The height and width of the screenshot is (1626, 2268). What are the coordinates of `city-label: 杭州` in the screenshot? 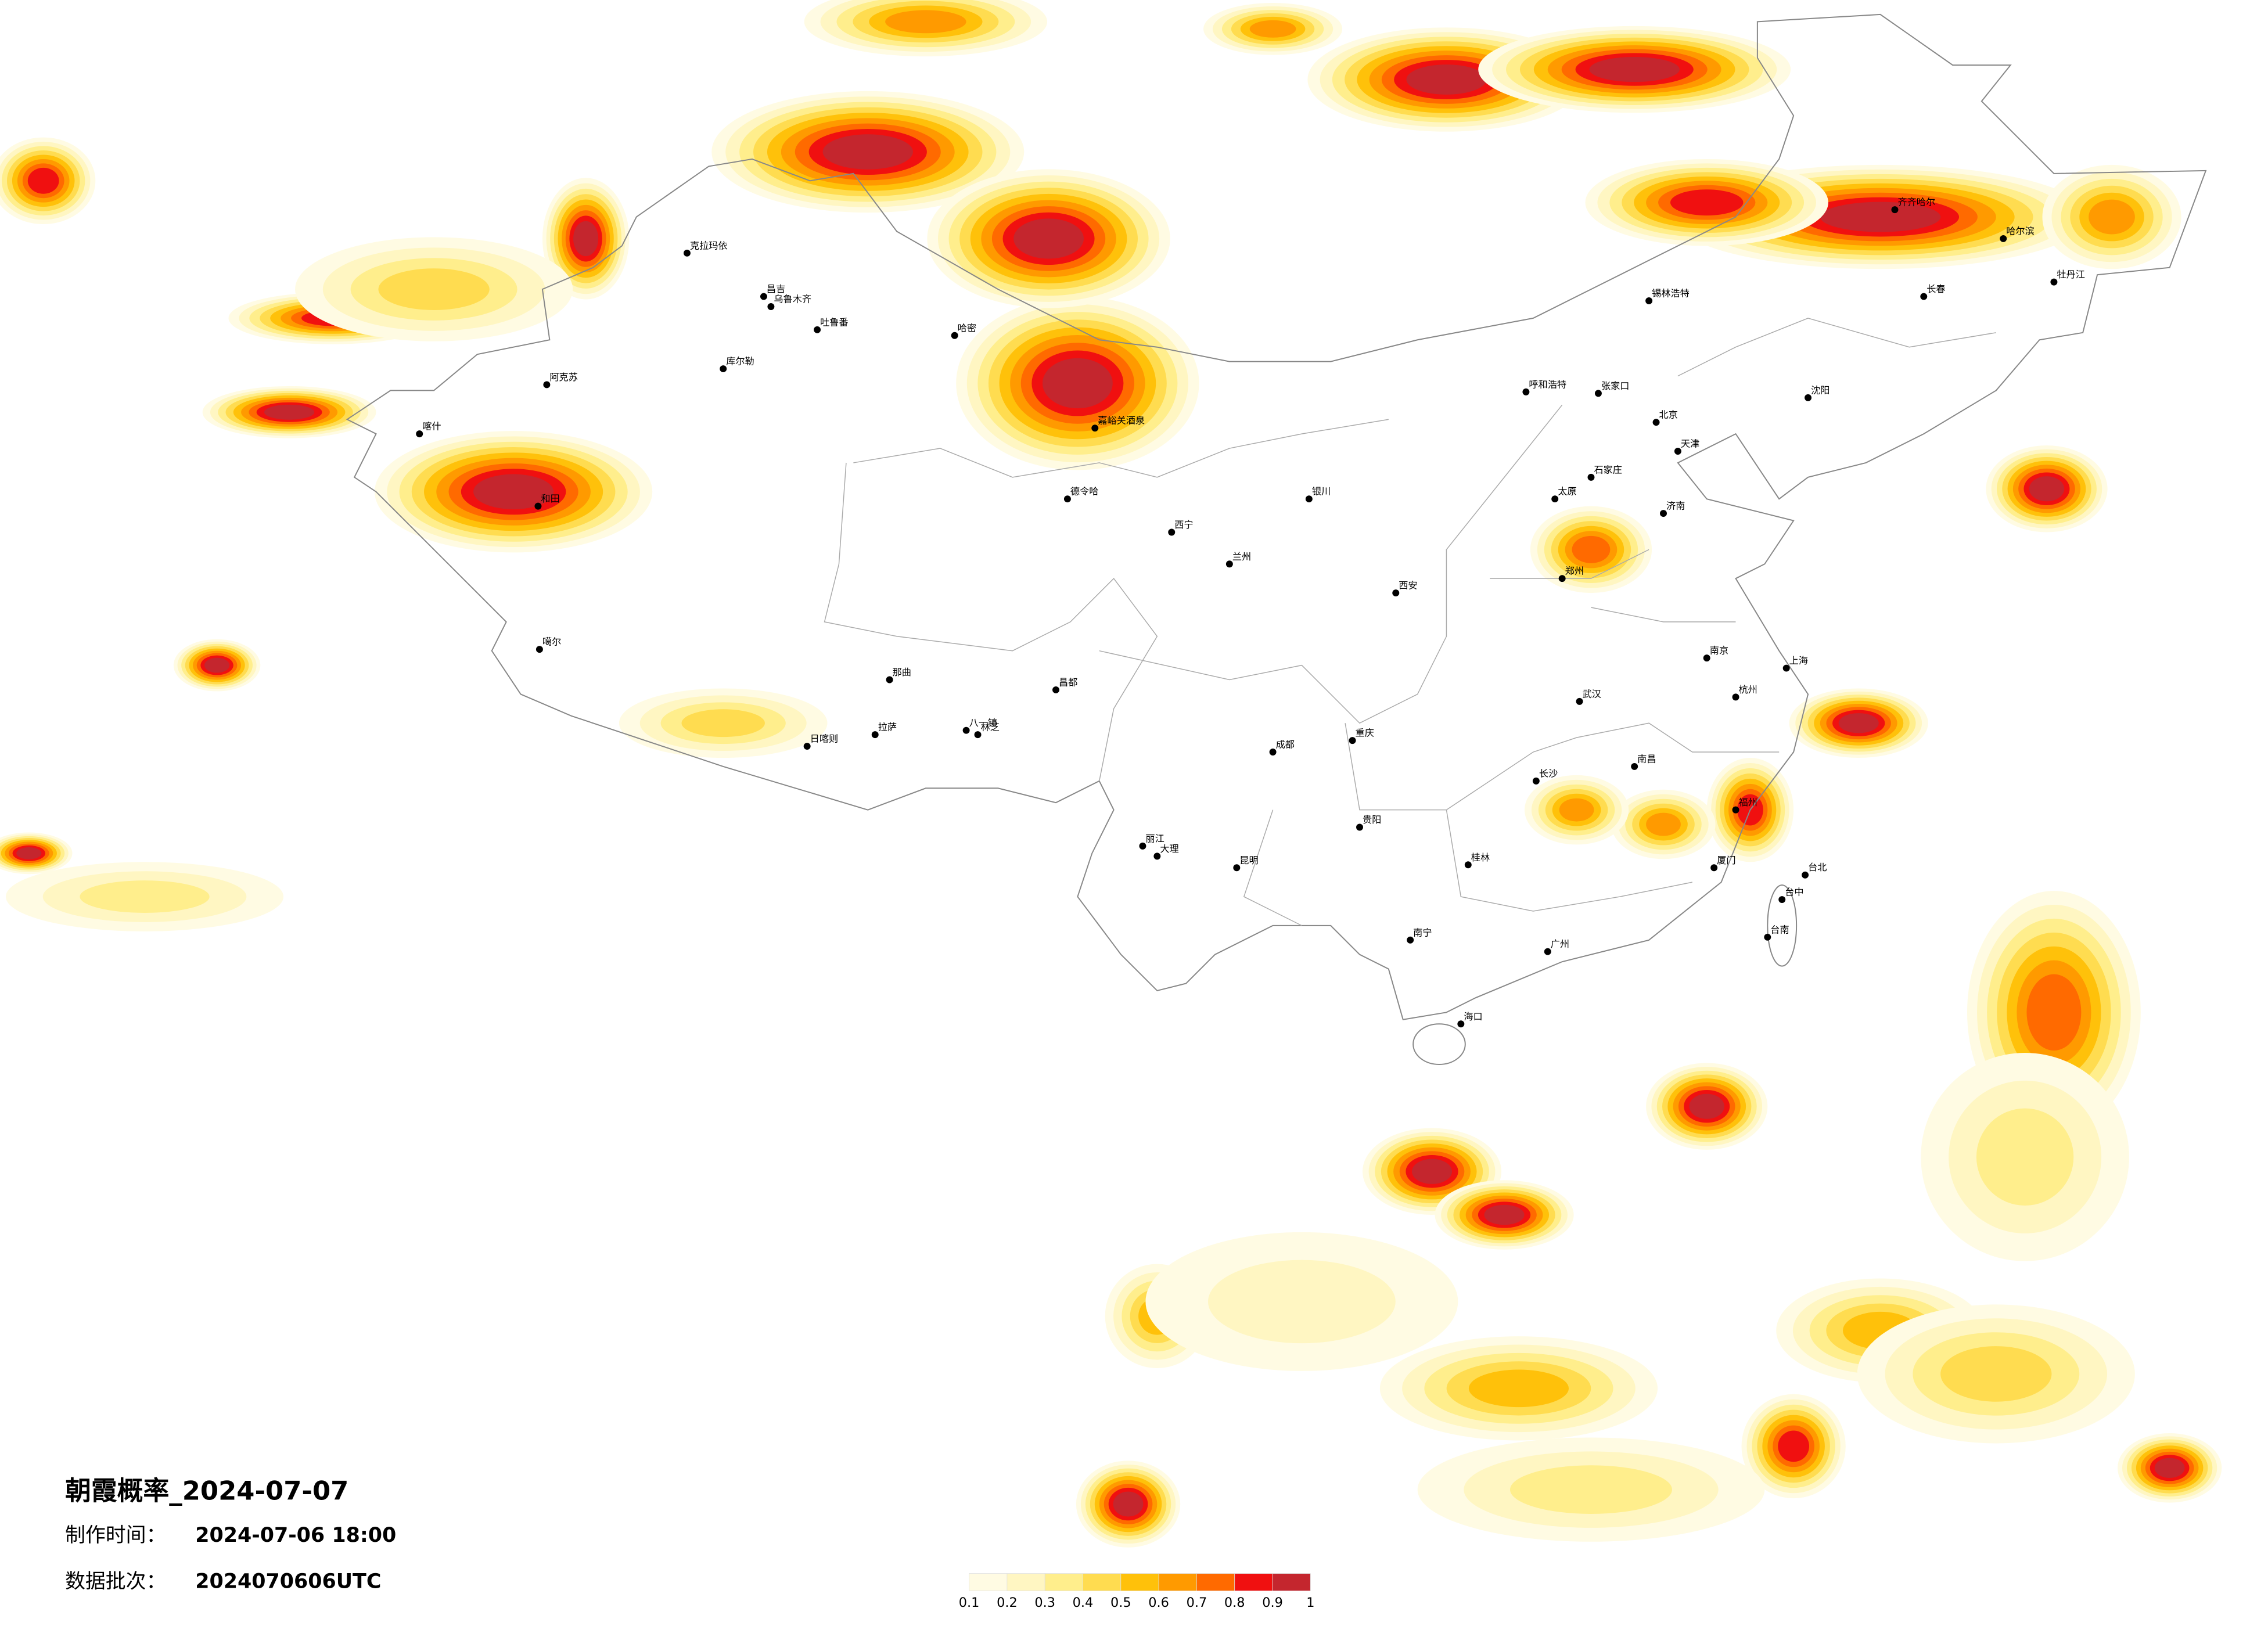 It's located at (1748, 689).